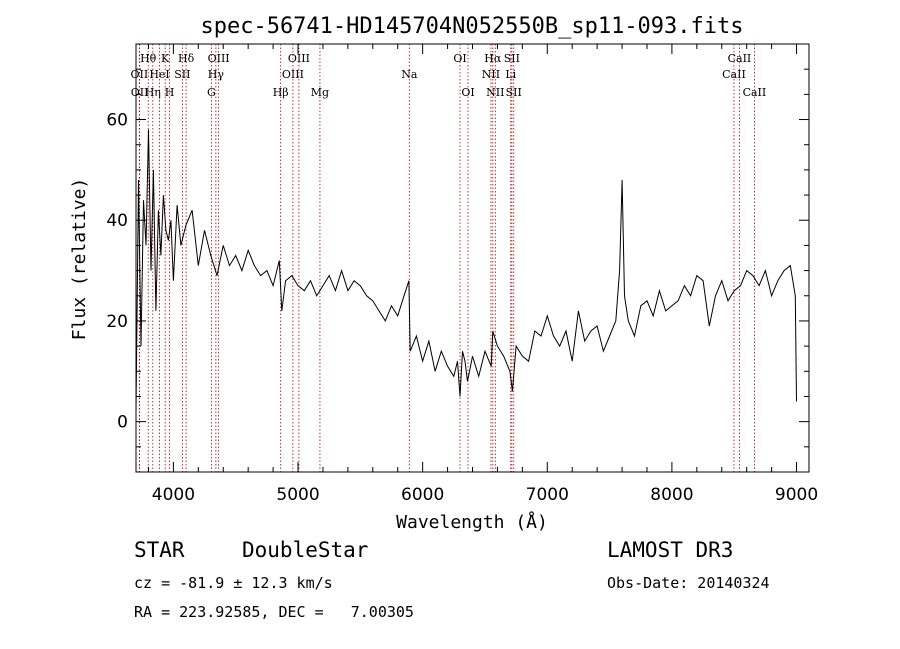 This screenshot has height=649, width=900. I want to click on y-tick-label: 20, so click(117, 322).